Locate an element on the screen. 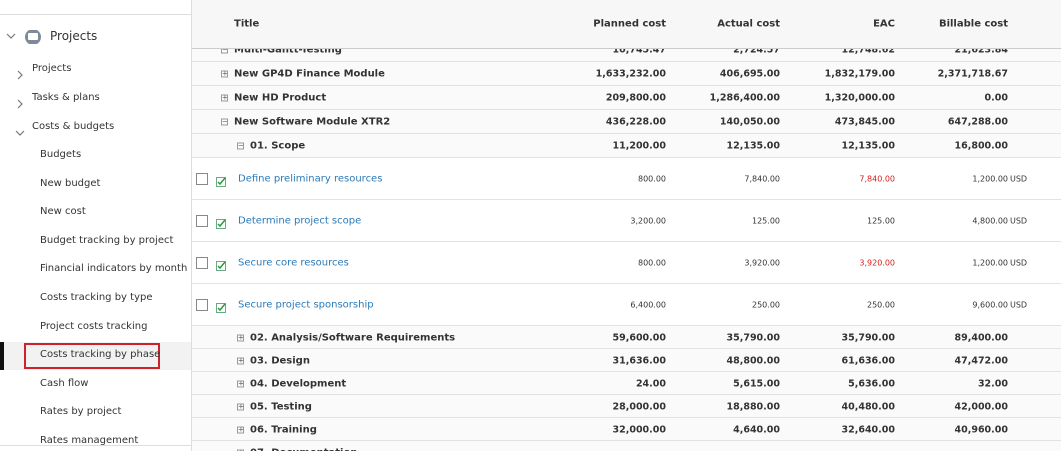 The height and width of the screenshot is (451, 1061). nav-subitem: Costs tracking by phase is located at coordinates (100, 355).